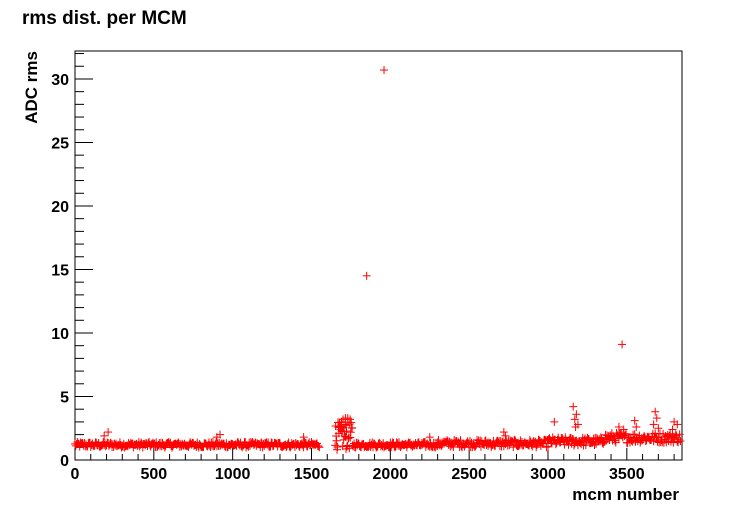  Describe the element at coordinates (627, 474) in the screenshot. I see `x-tick-label: 3500` at that location.